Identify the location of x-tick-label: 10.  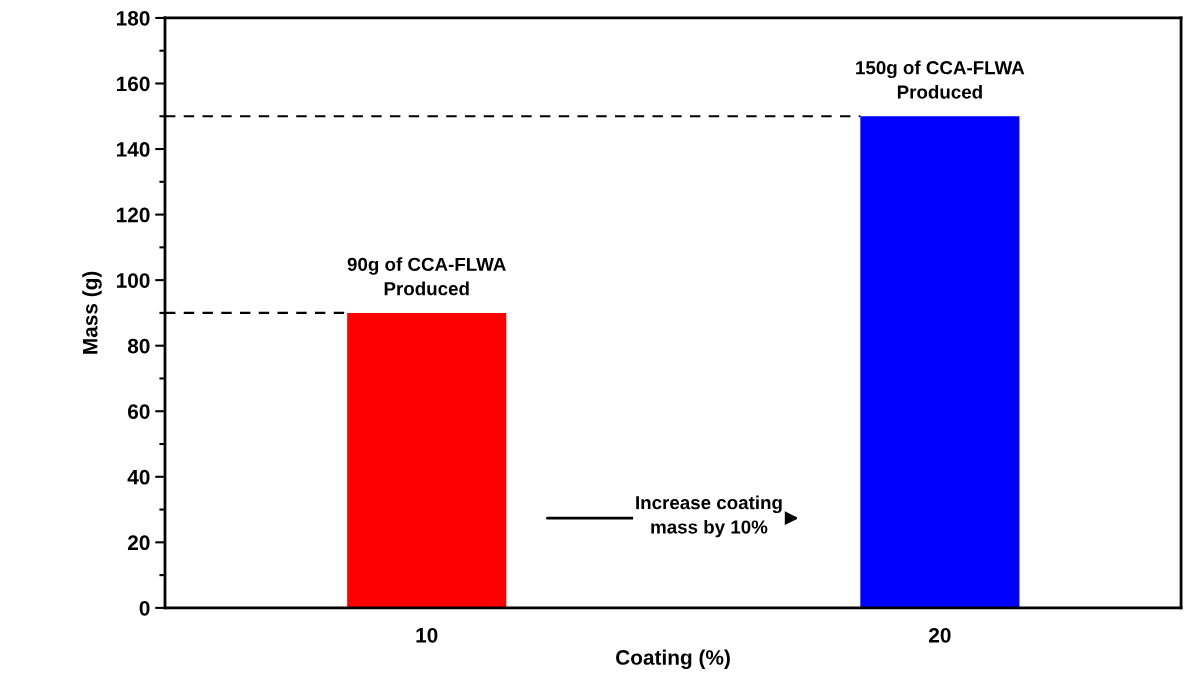
(427, 635).